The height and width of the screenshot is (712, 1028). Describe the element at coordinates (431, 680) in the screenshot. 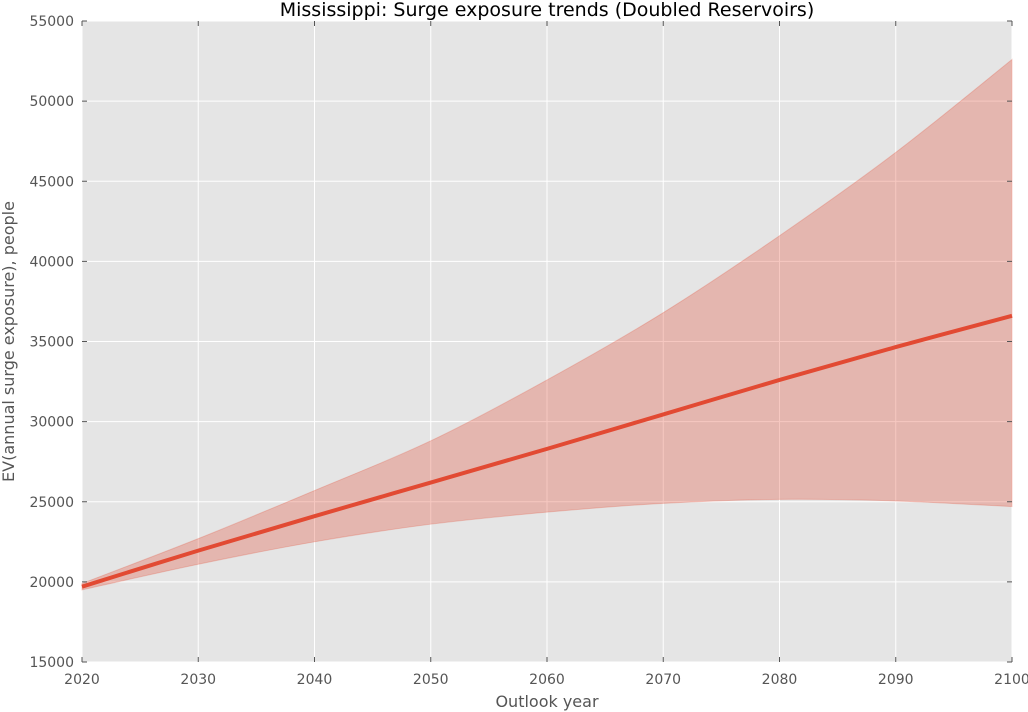

I see `x-tick-label: 2050` at that location.